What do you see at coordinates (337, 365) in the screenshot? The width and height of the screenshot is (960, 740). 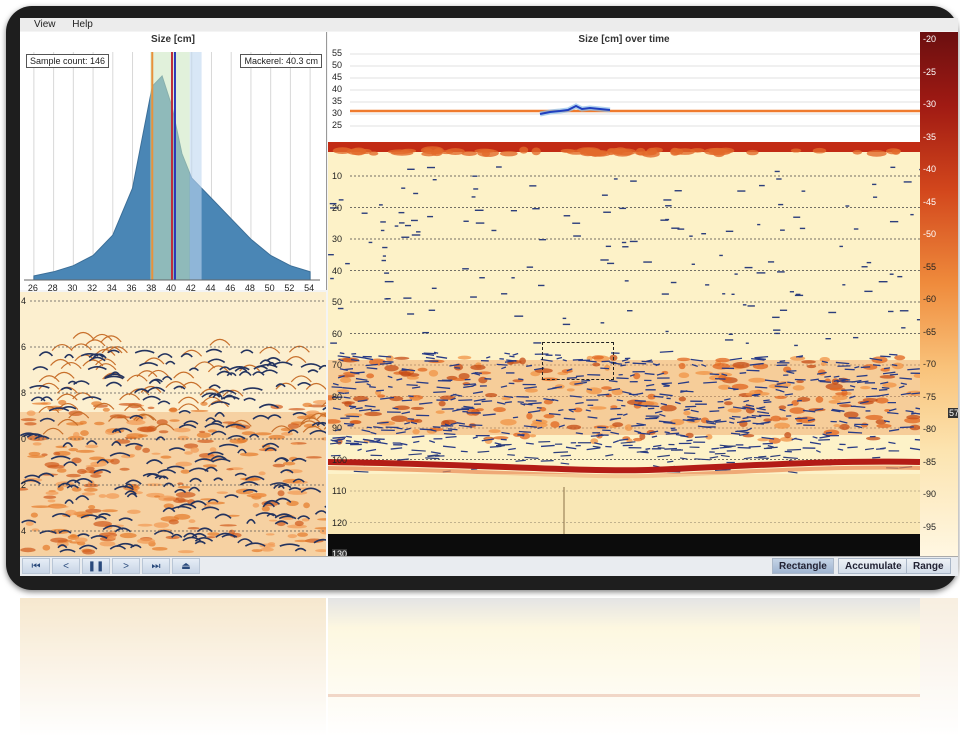 I see `depth-tick: 70` at bounding box center [337, 365].